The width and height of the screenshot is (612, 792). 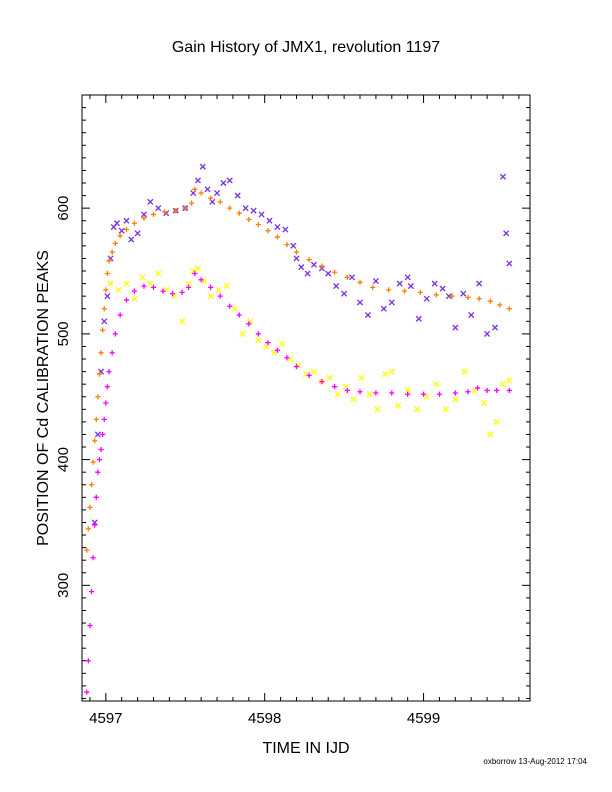 I want to click on x-tick-label: 4598, so click(x=264, y=718).